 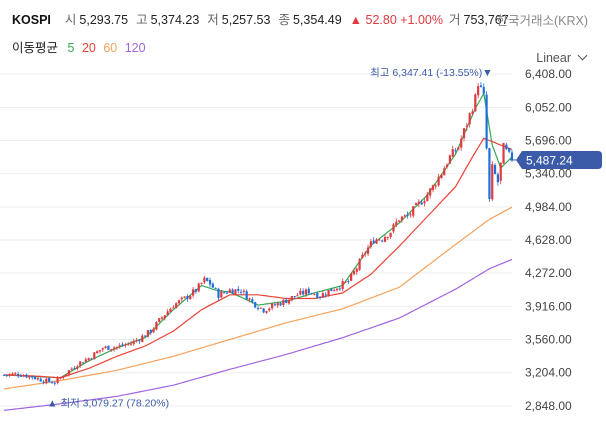 I want to click on last-price-badge, so click(x=559, y=159).